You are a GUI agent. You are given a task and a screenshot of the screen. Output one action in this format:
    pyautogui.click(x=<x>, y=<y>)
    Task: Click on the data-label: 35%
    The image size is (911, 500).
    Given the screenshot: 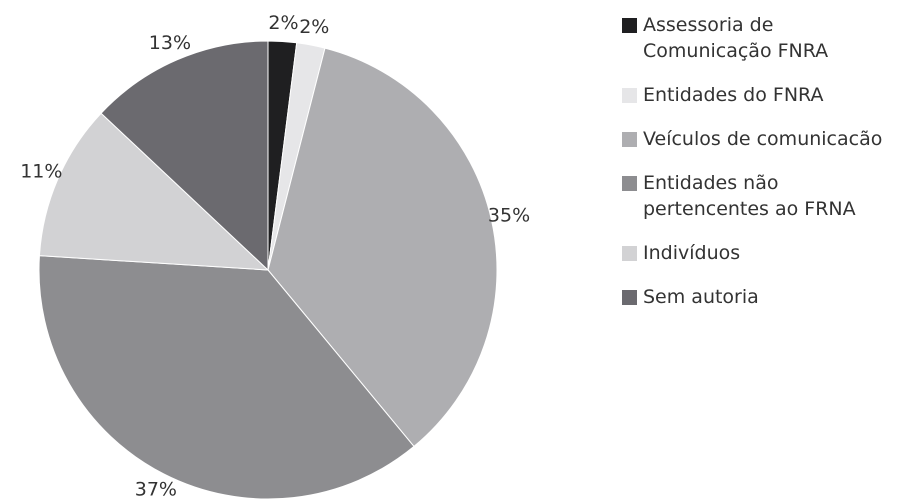 What is the action you would take?
    pyautogui.click(x=509, y=216)
    